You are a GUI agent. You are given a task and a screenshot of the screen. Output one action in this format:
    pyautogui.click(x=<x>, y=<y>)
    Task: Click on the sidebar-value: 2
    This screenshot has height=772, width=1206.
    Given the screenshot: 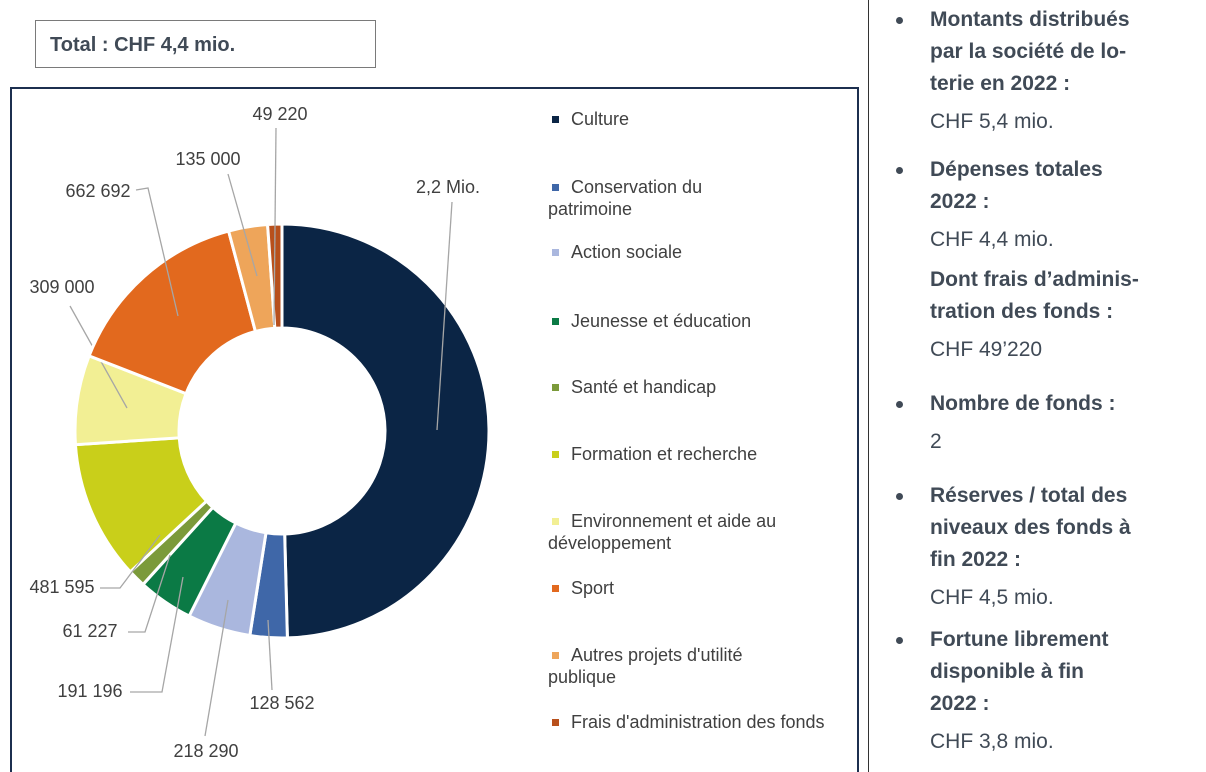 What is the action you would take?
    pyautogui.click(x=936, y=441)
    